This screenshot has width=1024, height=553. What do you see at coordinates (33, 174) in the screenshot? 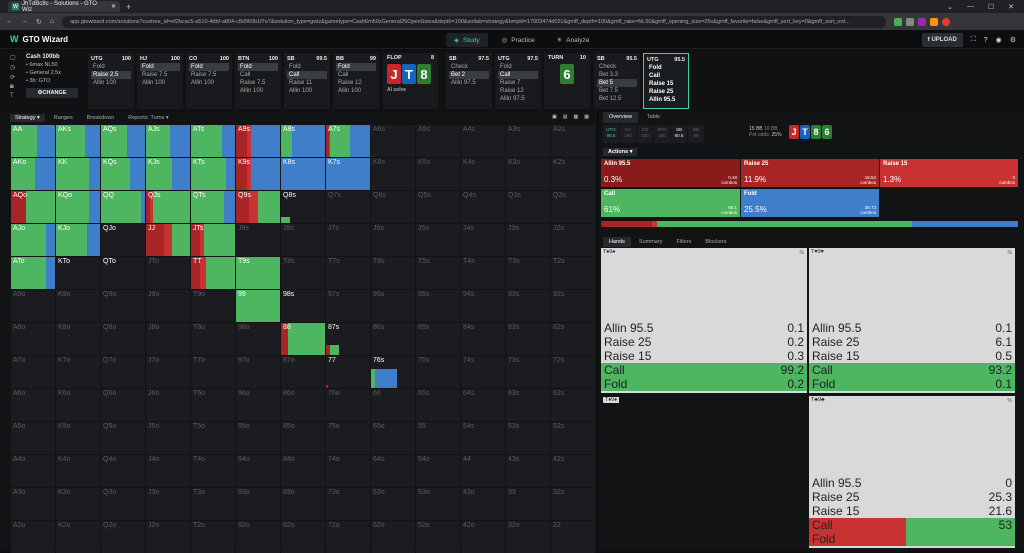
I see `hand-cell: AKo` at bounding box center [33, 174].